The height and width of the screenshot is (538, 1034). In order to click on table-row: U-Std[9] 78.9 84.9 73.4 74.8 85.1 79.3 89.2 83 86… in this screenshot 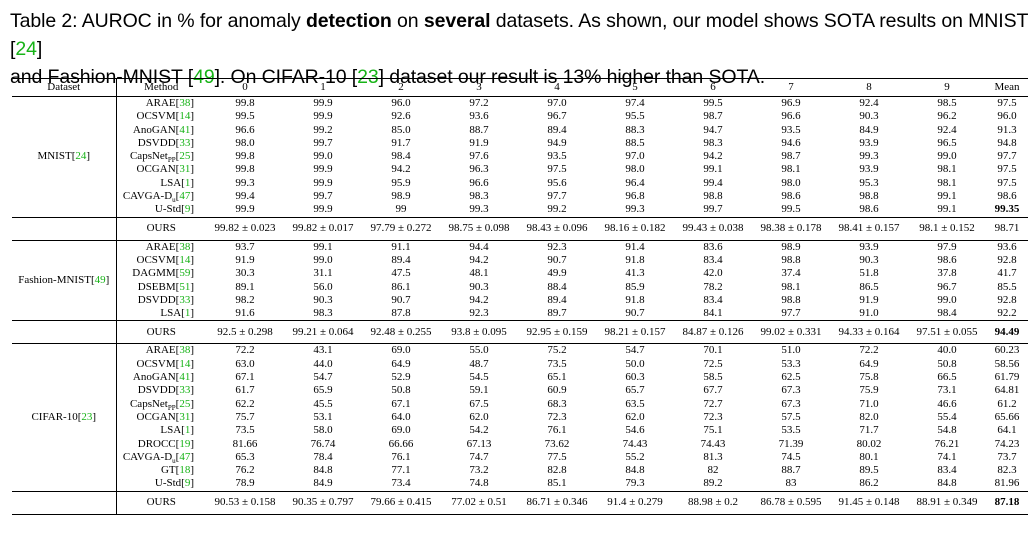, I will do `click(520, 484)`.